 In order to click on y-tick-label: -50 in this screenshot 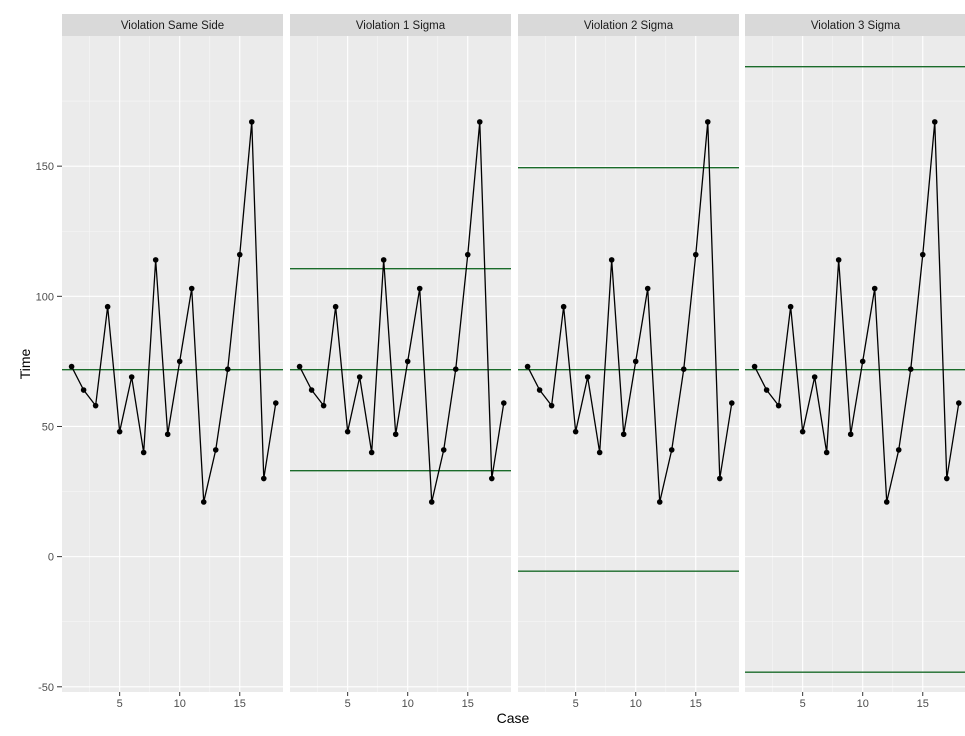, I will do `click(46, 688)`.